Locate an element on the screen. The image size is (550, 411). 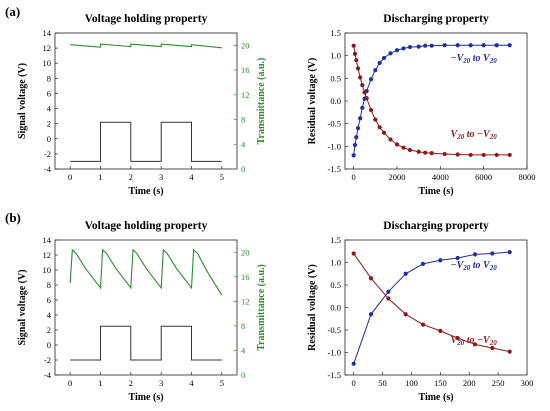
label-text: to V is located at coordinates (480, 265).